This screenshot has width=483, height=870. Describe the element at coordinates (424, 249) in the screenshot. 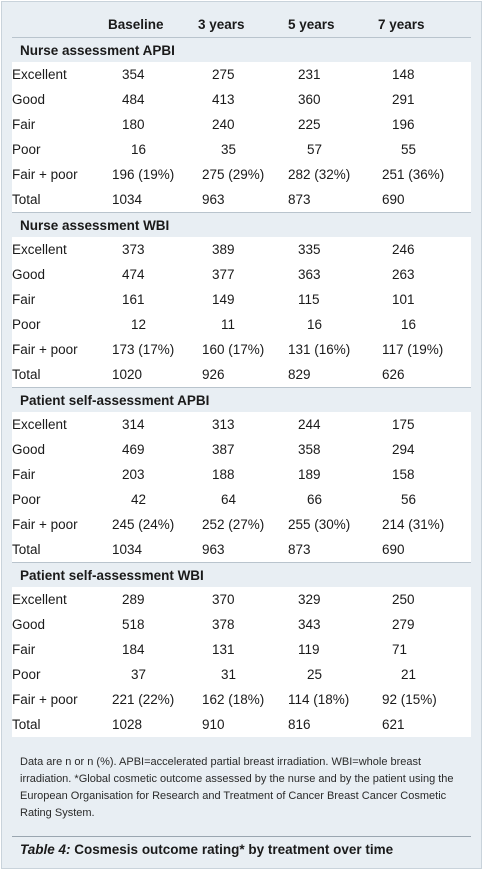

I see `value-cell: 246` at that location.